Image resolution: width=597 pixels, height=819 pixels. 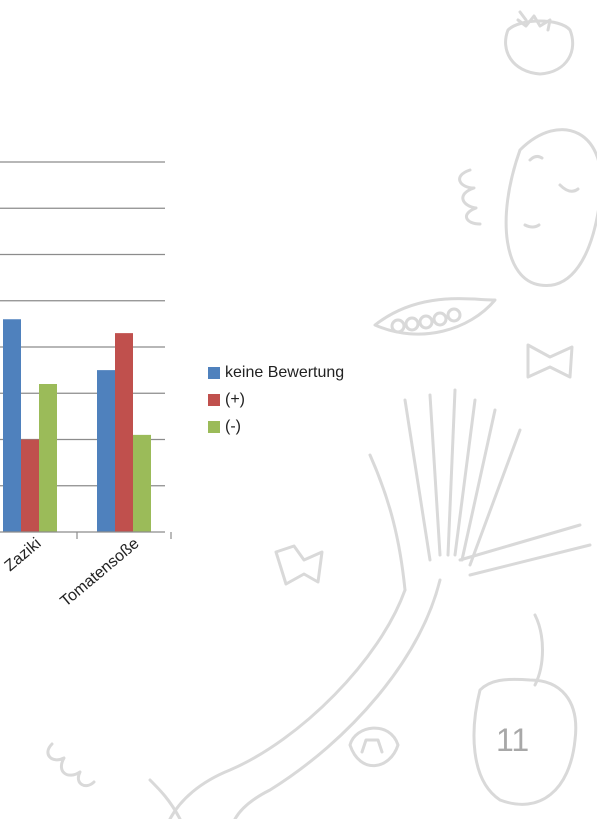 I want to click on legend-item-plus: (+), so click(x=276, y=400).